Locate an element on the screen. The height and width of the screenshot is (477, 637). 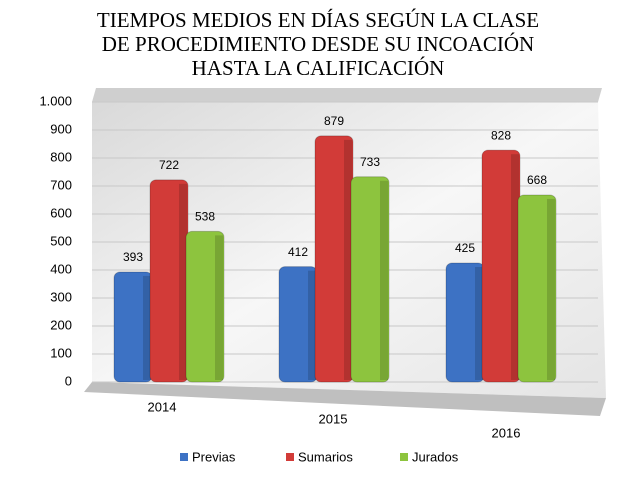
legend: Previas Sumarios Jurados is located at coordinates (319, 456).